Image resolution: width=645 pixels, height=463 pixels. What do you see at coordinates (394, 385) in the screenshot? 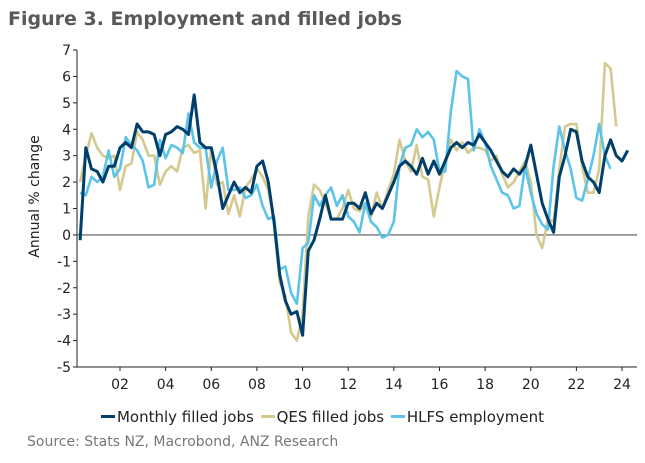
I see `x-tick-label: 14` at bounding box center [394, 385].